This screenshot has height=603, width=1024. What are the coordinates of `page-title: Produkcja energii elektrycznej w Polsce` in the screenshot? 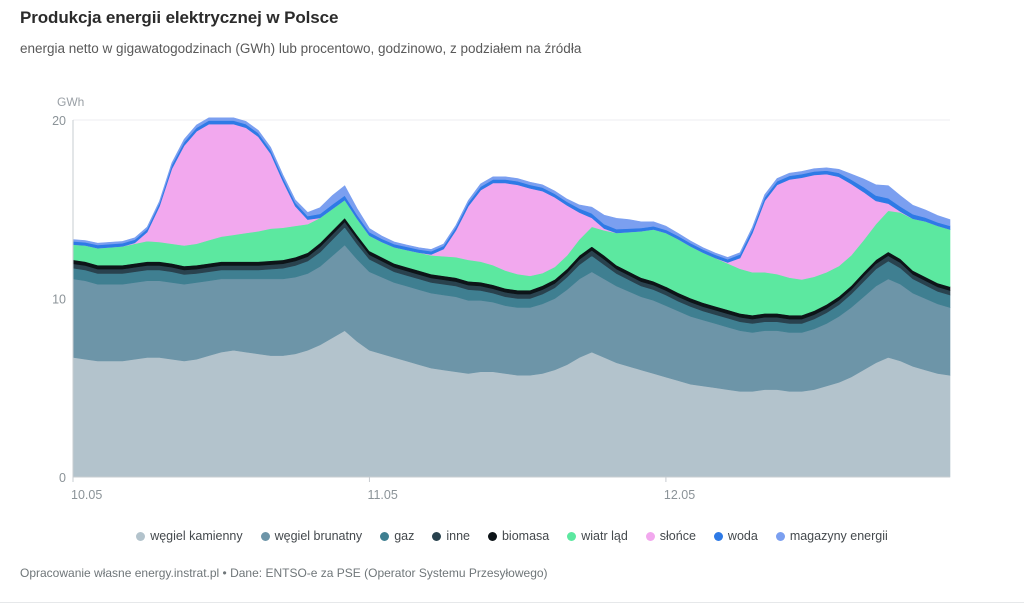 It's located at (179, 17).